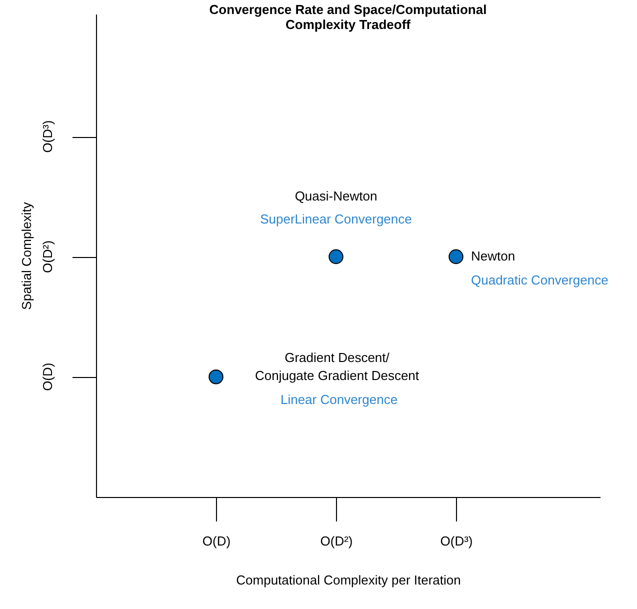 The width and height of the screenshot is (637, 609). Describe the element at coordinates (339, 399) in the screenshot. I see `annotation: Linear Convergence` at that location.